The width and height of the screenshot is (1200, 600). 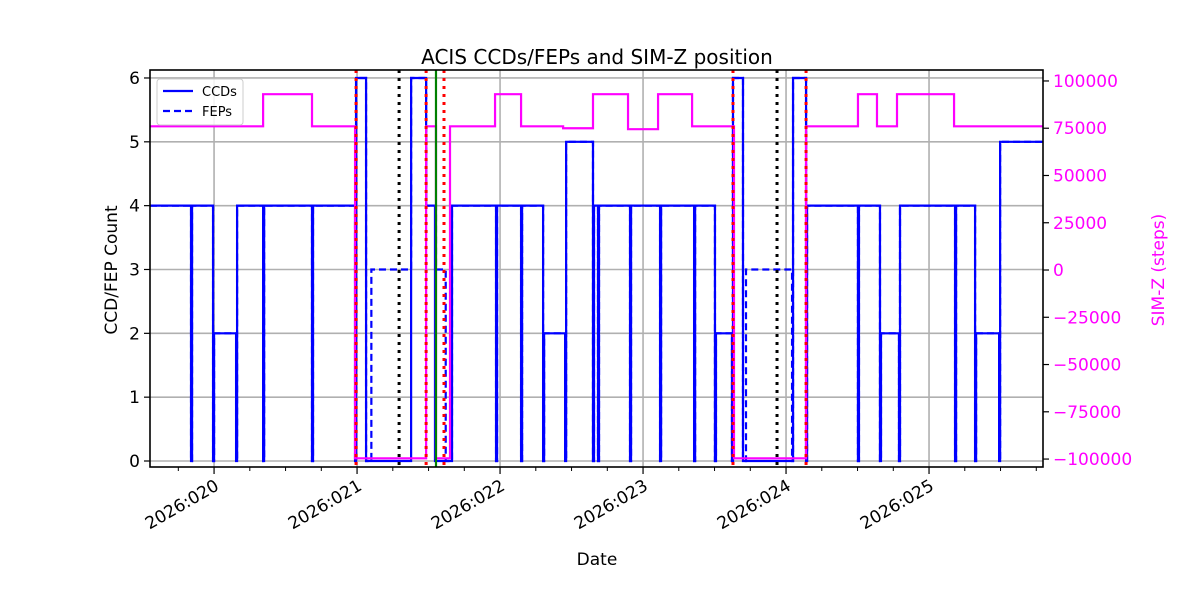 I want to click on y-right-tick-label: −25000, so click(x=1087, y=318).